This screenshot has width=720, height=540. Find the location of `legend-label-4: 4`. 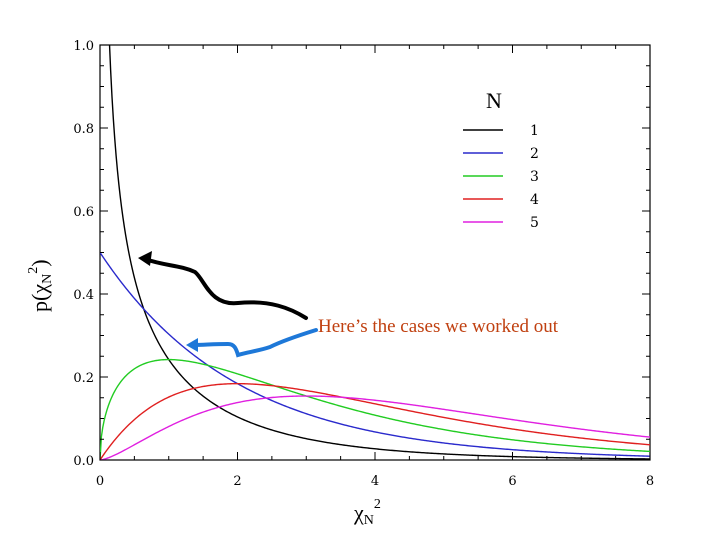

legend-label-4: 4 is located at coordinates (534, 200).